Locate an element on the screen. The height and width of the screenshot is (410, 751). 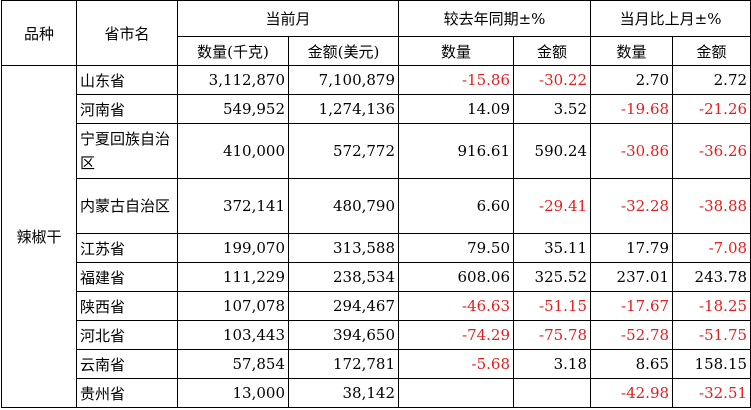
mom-amount-cell: -32.51 is located at coordinates (711, 393).